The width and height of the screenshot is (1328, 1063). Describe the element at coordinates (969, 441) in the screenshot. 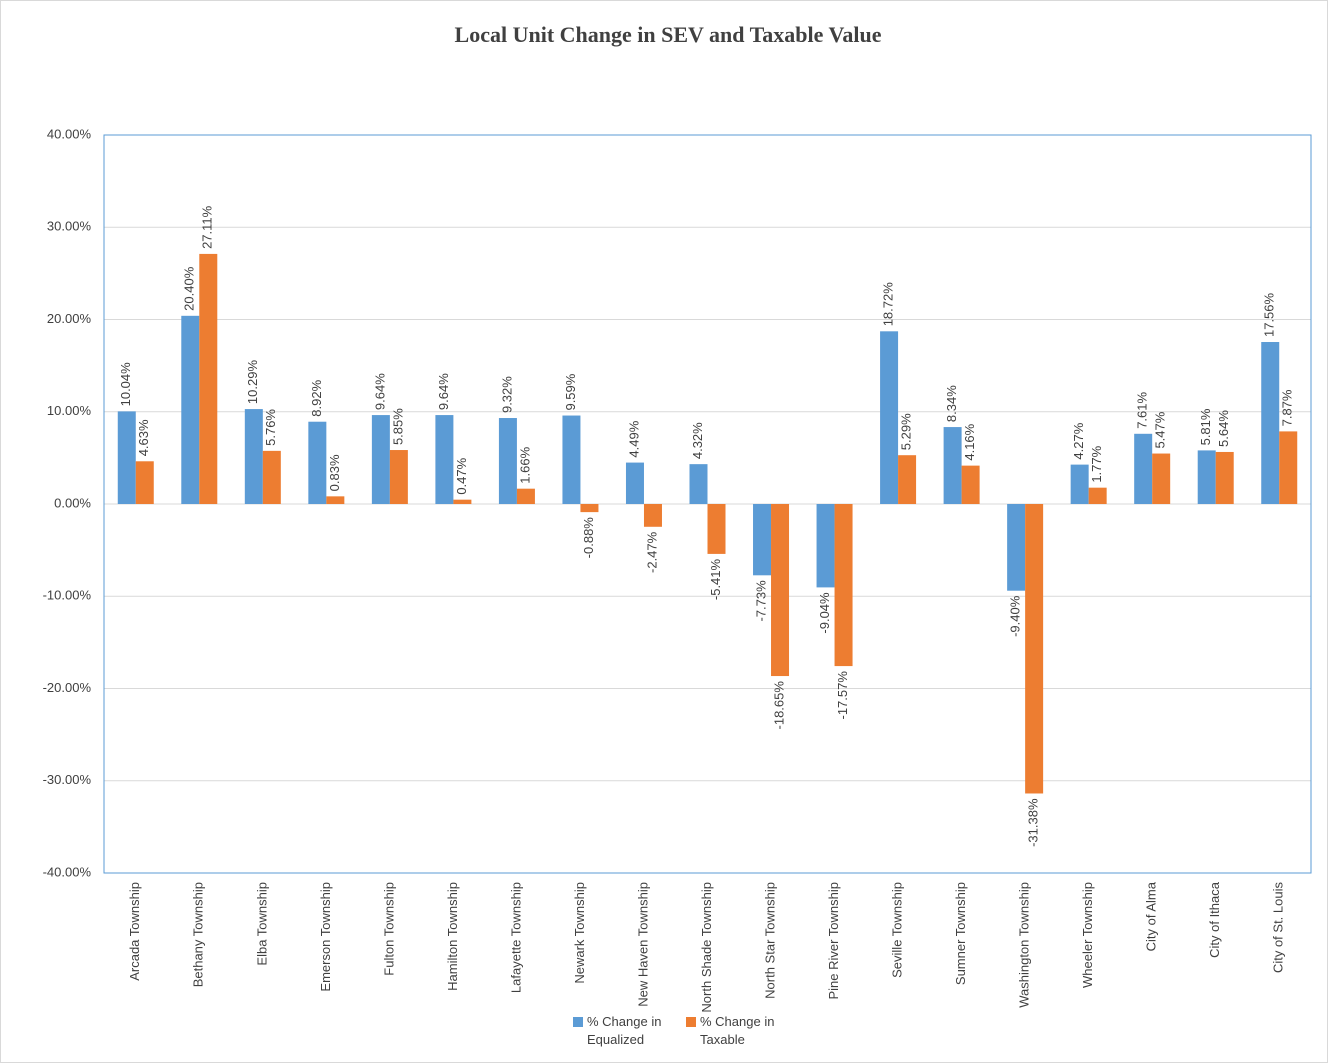

I see `value-label: 4.16%` at that location.